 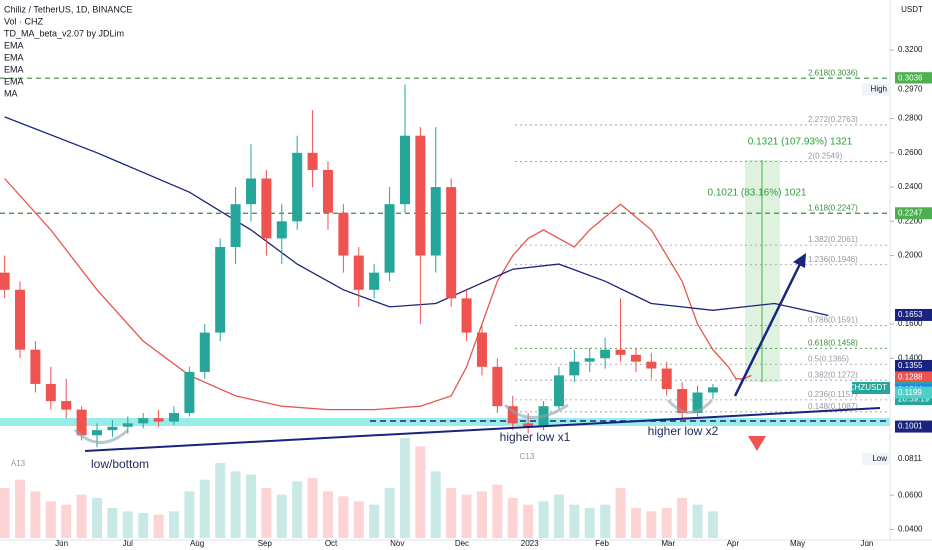 I want to click on countdown: 20:39:19, so click(x=914, y=399).